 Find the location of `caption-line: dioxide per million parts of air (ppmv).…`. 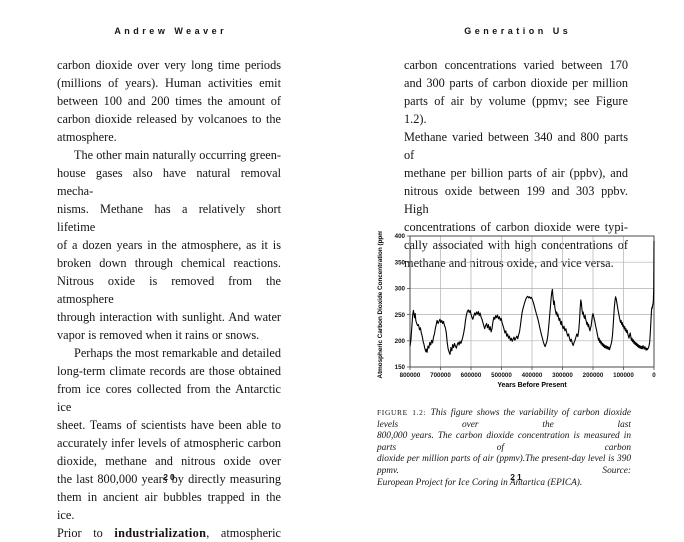

caption-line: dioxide per million parts of air (ppmv).… is located at coordinates (504, 465).